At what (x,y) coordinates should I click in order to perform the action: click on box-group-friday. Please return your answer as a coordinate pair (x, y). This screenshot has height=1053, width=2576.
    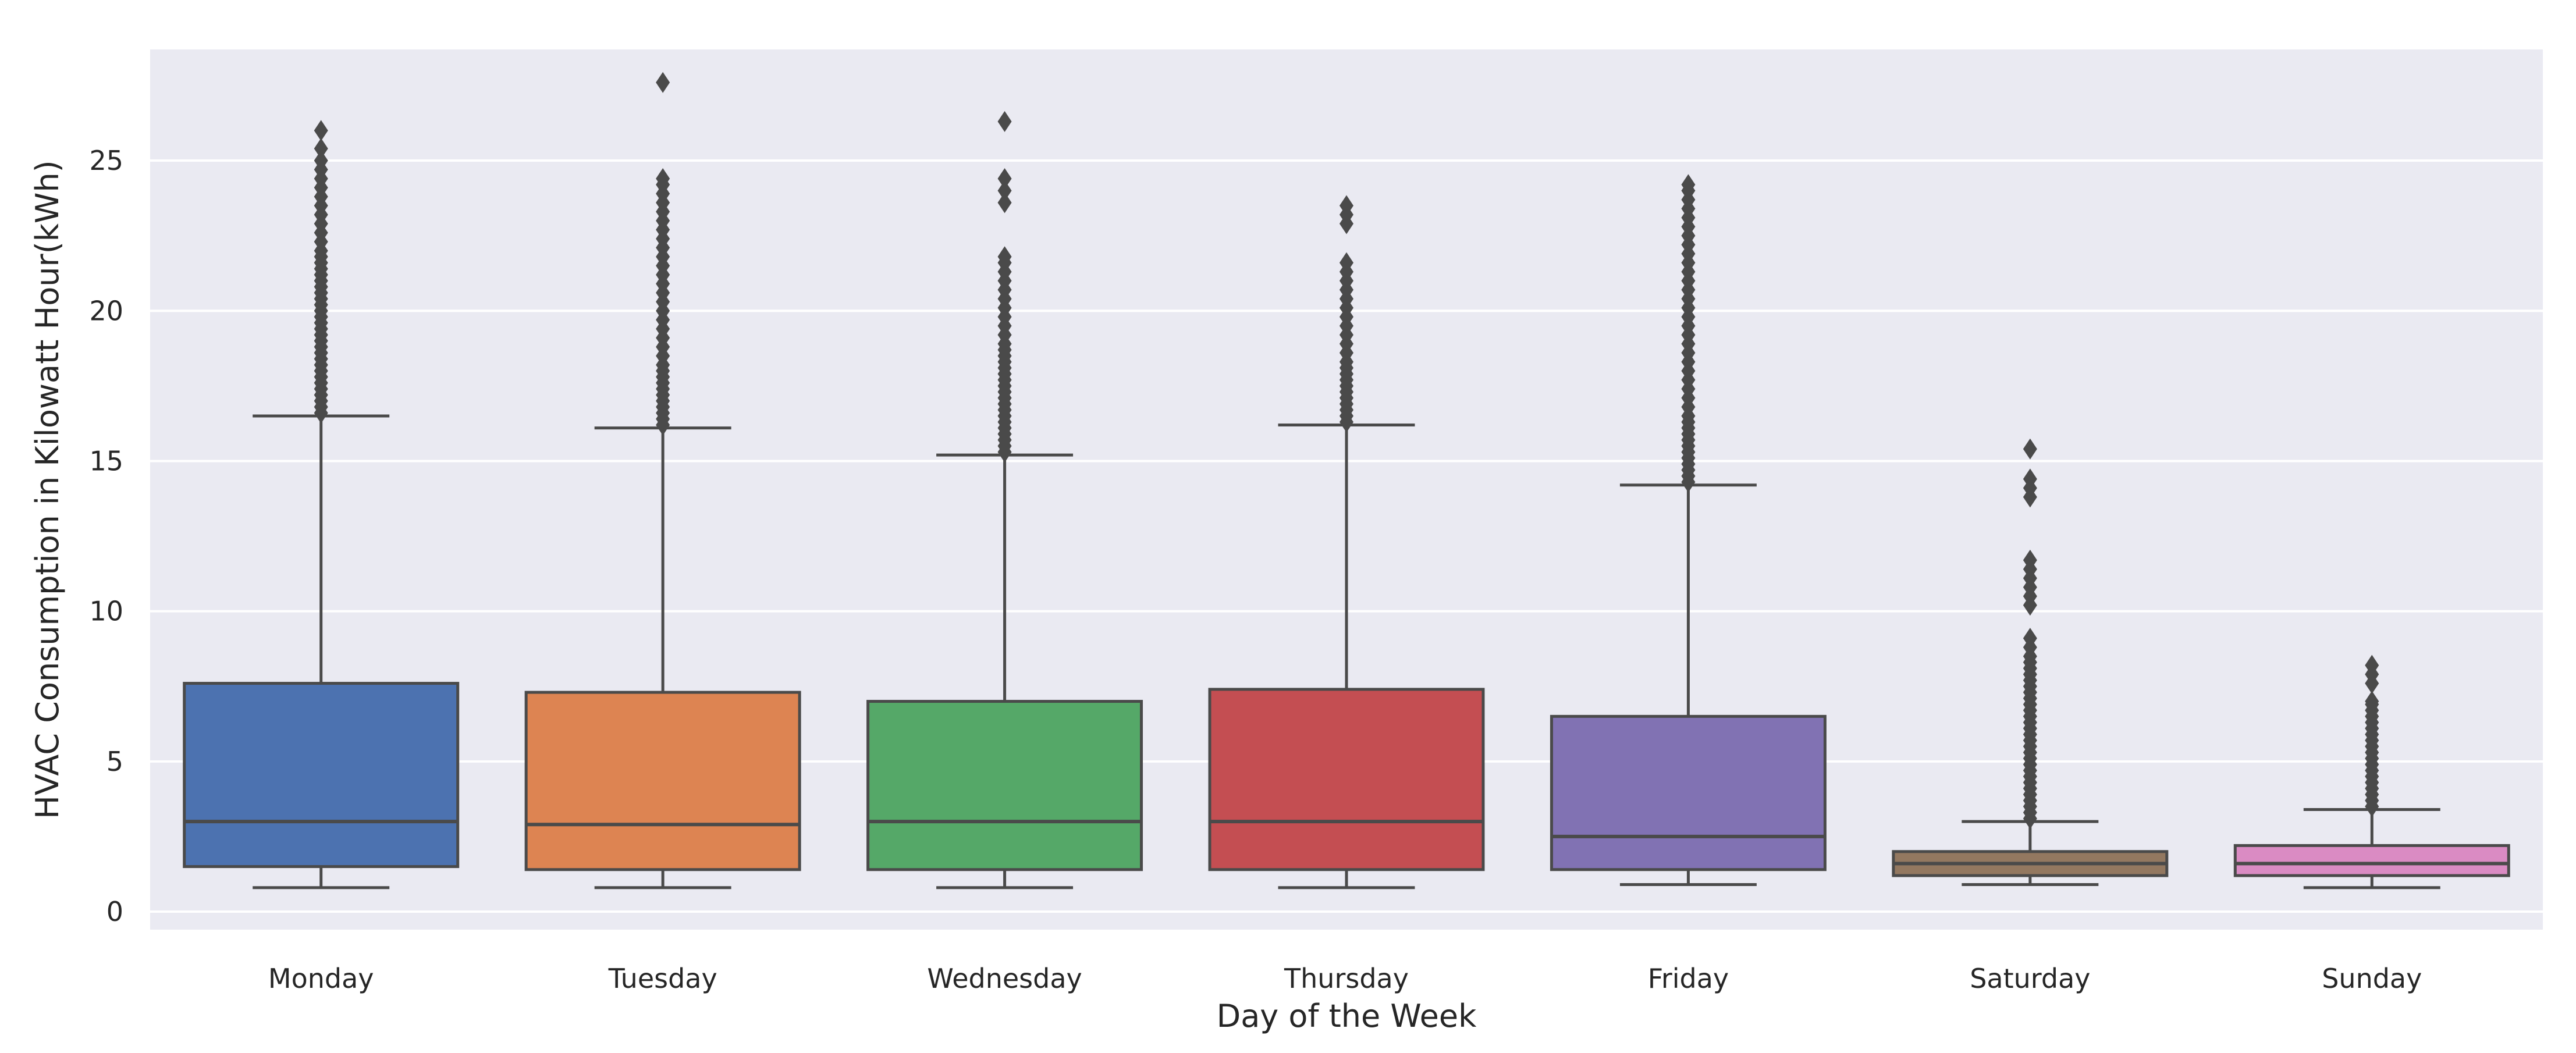
    Looking at the image, I should click on (1688, 530).